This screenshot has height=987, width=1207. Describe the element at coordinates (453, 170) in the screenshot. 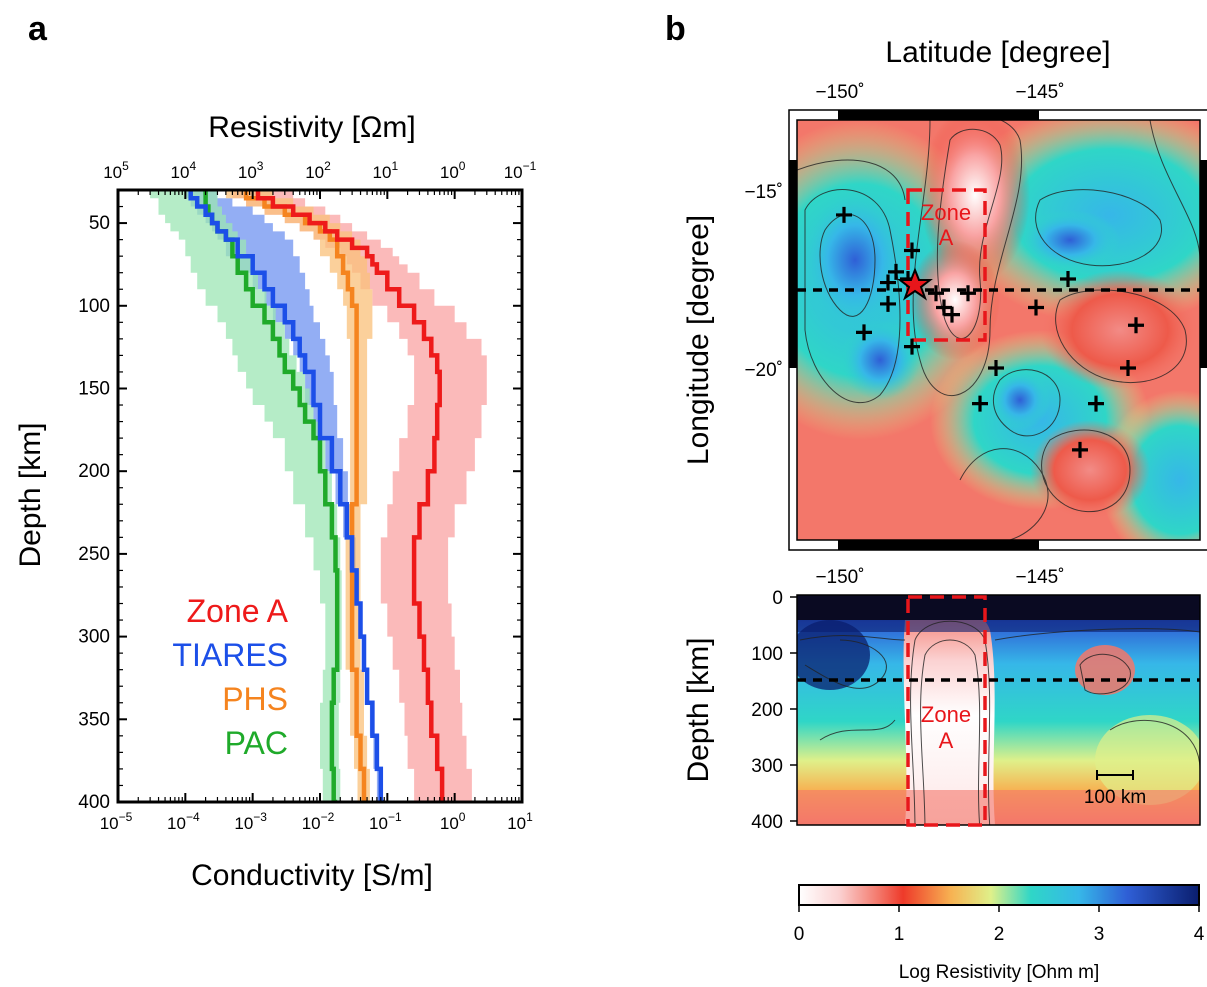

I see `top-tick-label: 10⁰` at that location.